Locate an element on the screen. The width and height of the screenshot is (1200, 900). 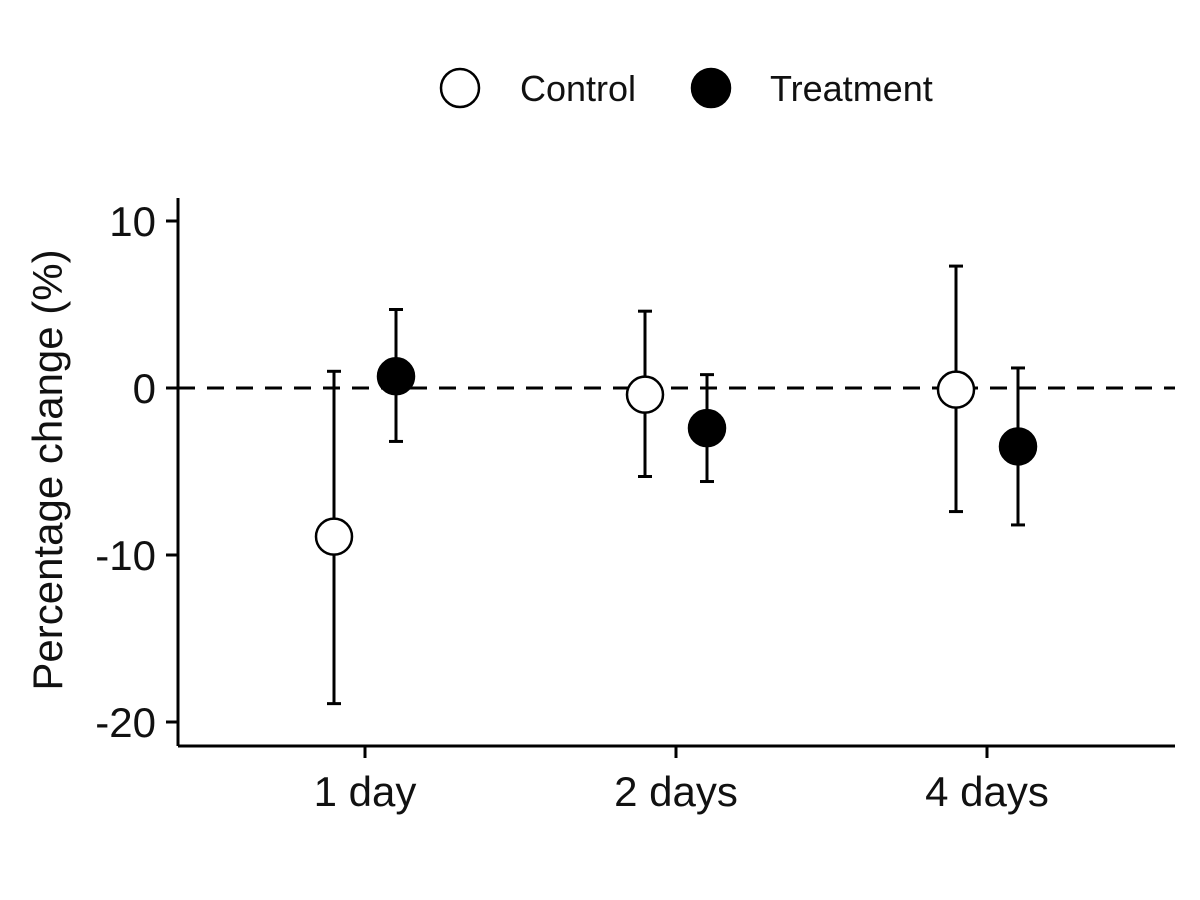
x-tick-label: 2 days is located at coordinates (676, 791).